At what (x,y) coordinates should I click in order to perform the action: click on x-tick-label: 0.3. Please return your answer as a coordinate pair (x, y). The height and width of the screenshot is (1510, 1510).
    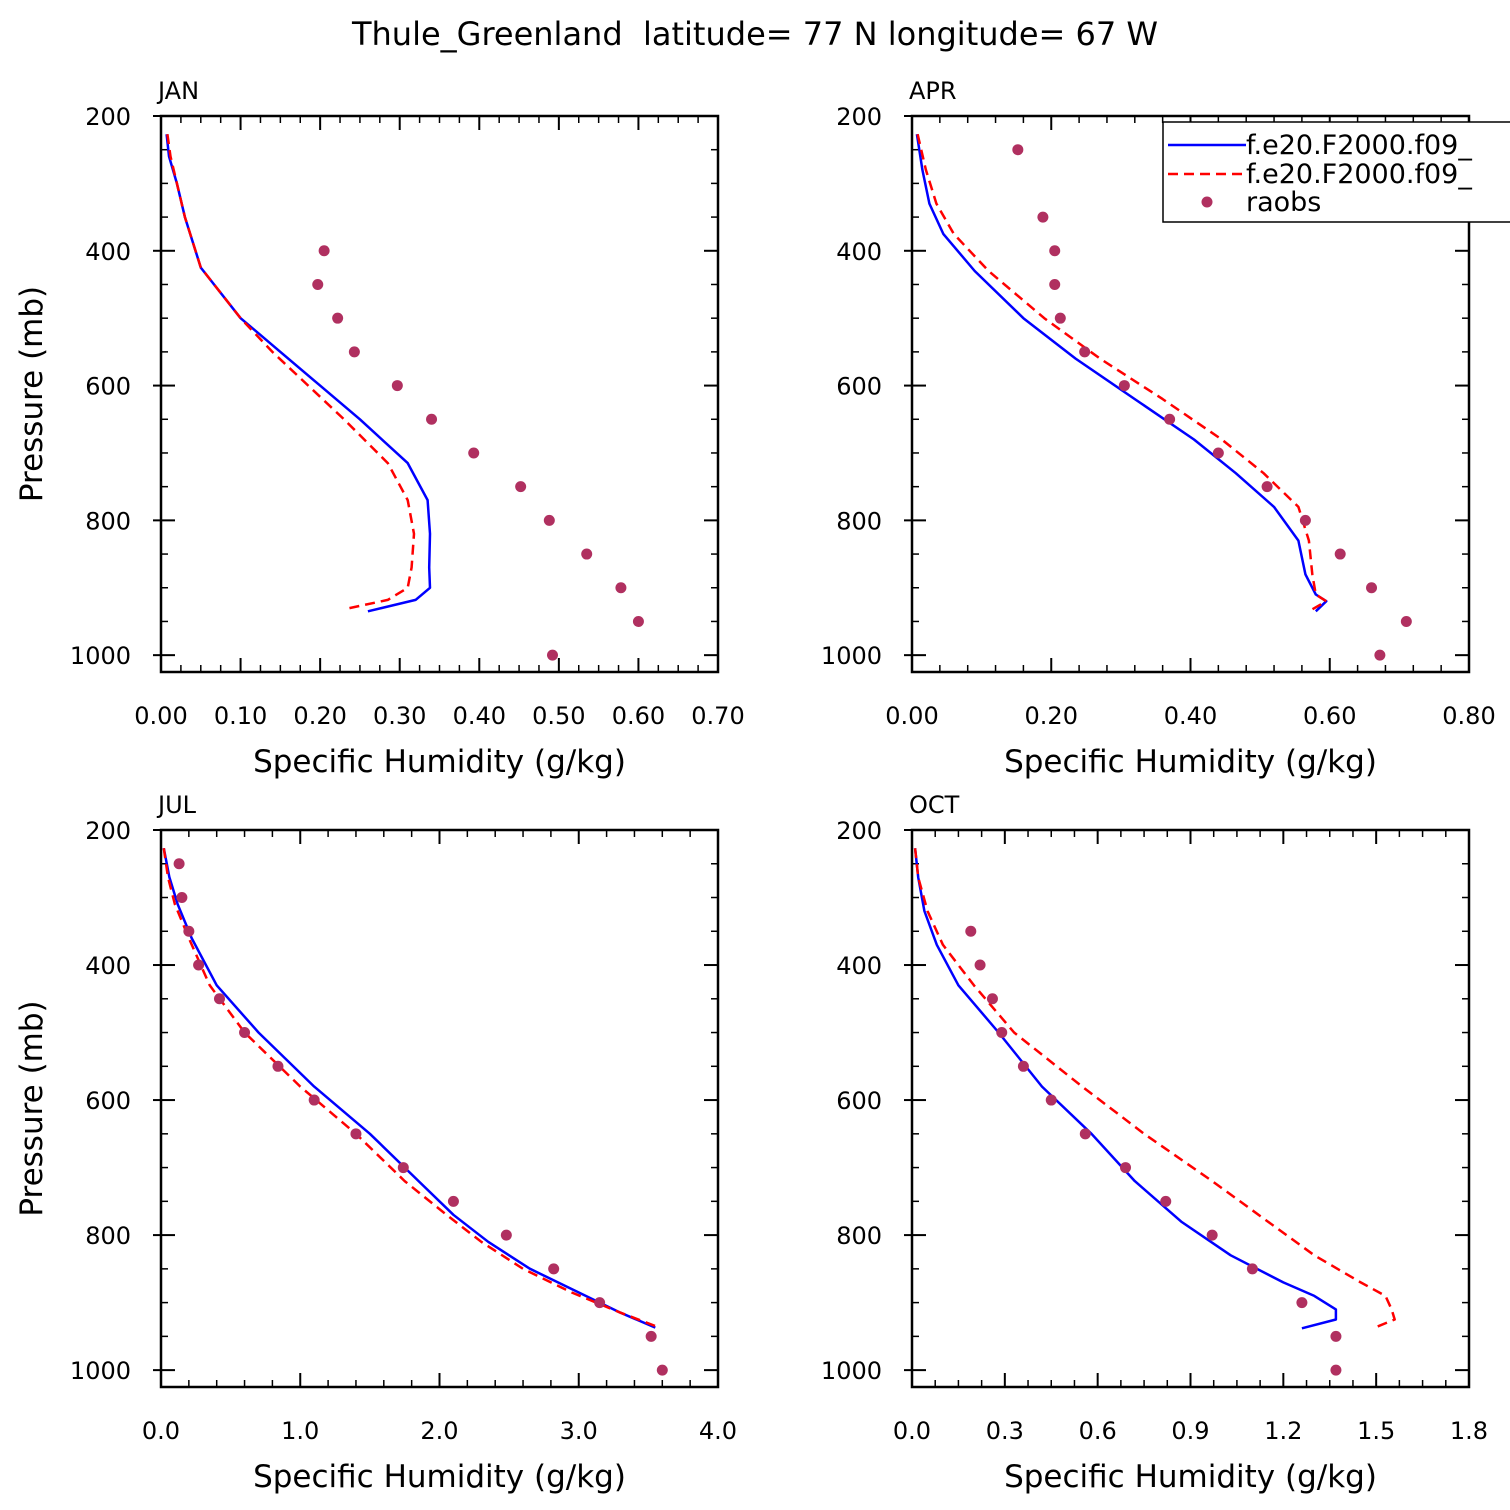
    Looking at the image, I should click on (1005, 1431).